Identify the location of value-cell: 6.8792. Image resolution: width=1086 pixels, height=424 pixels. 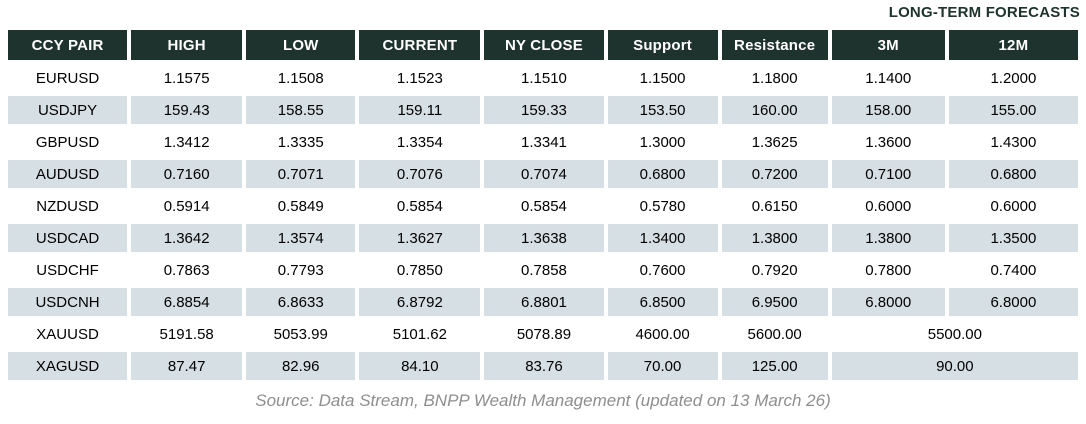
(420, 302).